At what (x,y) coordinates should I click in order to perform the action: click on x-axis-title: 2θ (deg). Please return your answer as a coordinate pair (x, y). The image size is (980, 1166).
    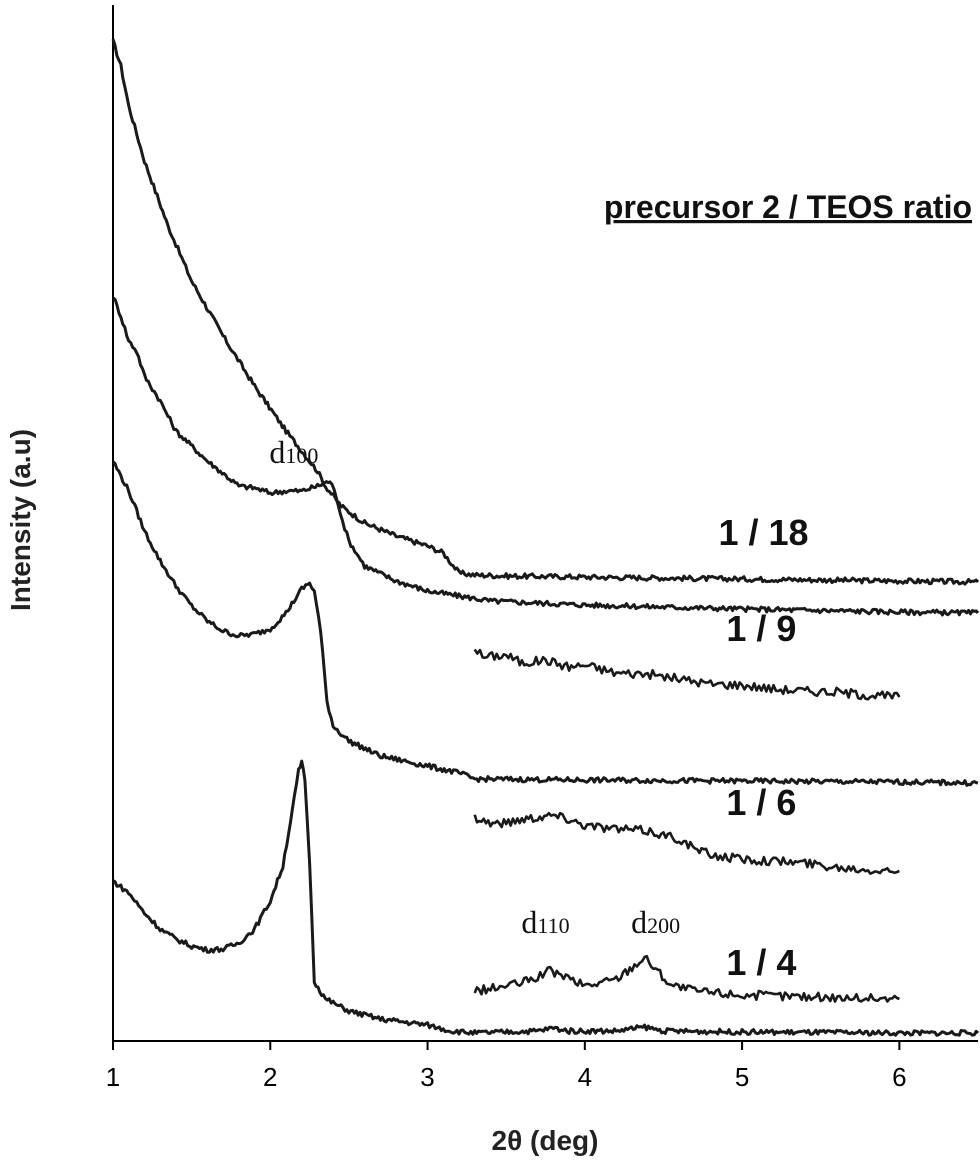
    Looking at the image, I should click on (545, 1140).